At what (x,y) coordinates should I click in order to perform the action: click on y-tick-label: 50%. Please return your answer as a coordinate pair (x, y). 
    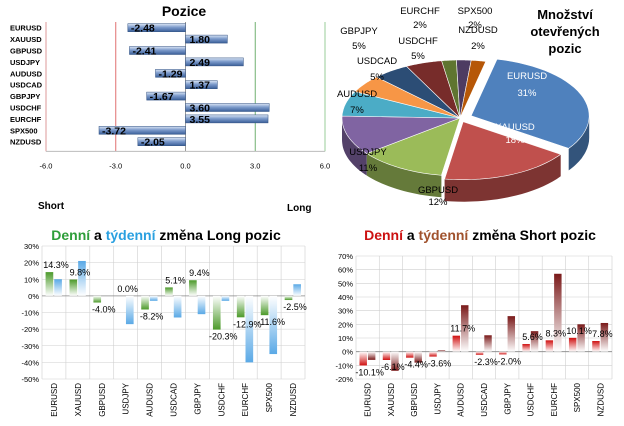
    Looking at the image, I should click on (345, 283).